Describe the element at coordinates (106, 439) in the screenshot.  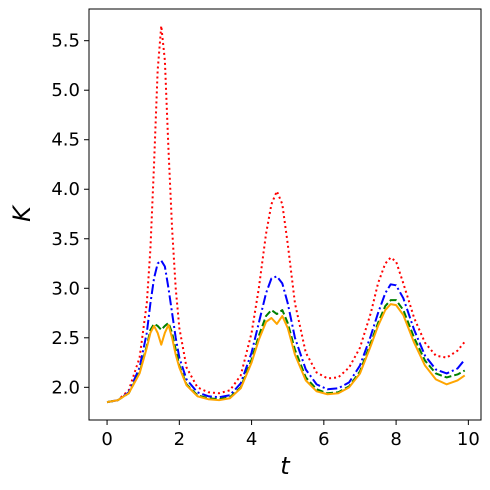
I see `x-tick-label: 0` at that location.